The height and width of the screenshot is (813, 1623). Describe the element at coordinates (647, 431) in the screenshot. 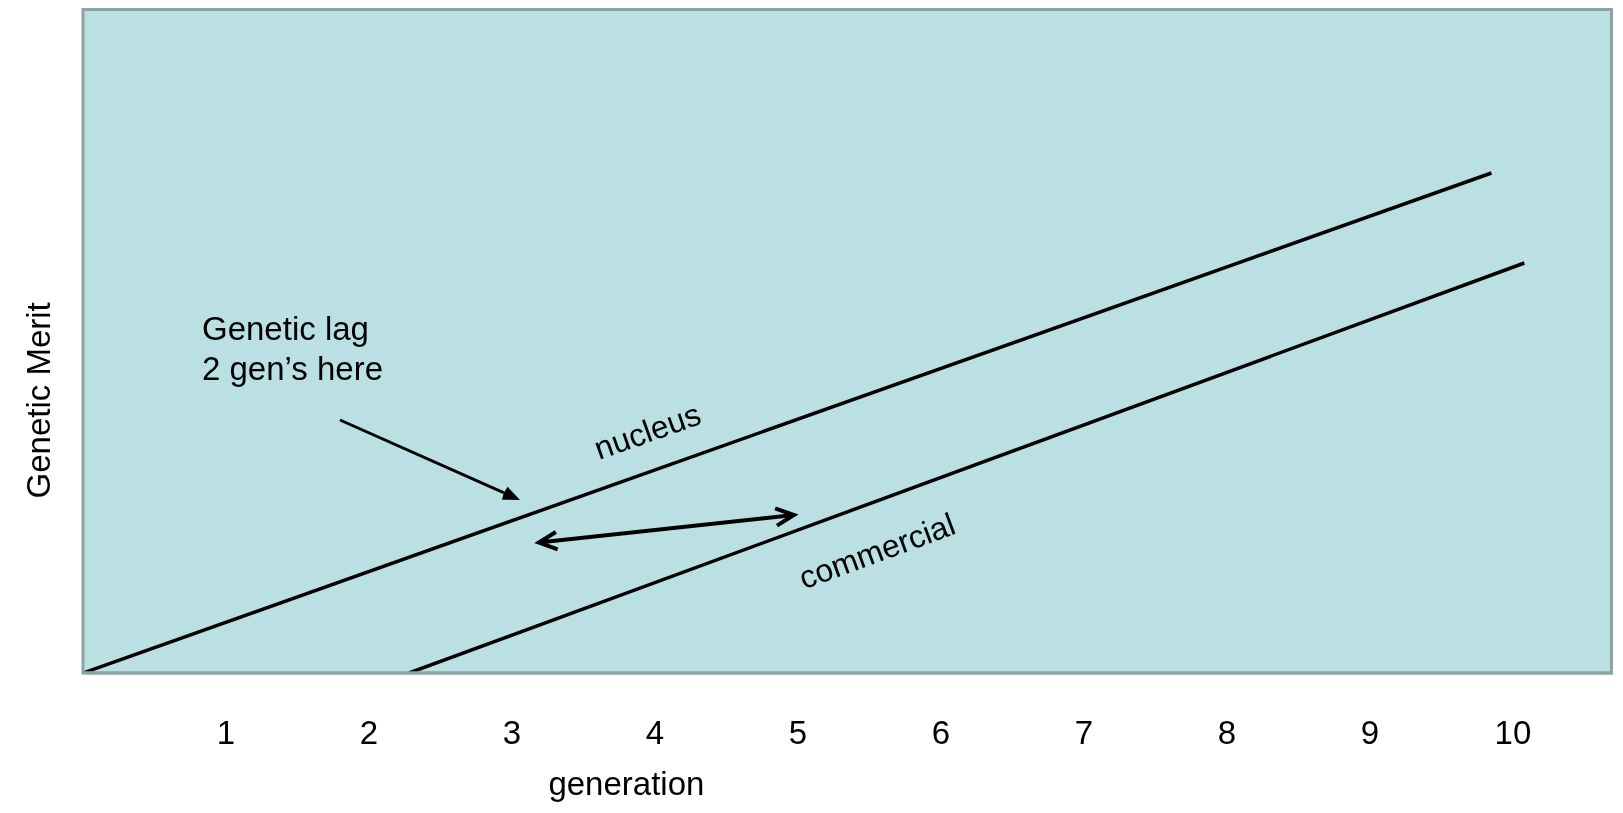

I see `text: nucleus` at that location.